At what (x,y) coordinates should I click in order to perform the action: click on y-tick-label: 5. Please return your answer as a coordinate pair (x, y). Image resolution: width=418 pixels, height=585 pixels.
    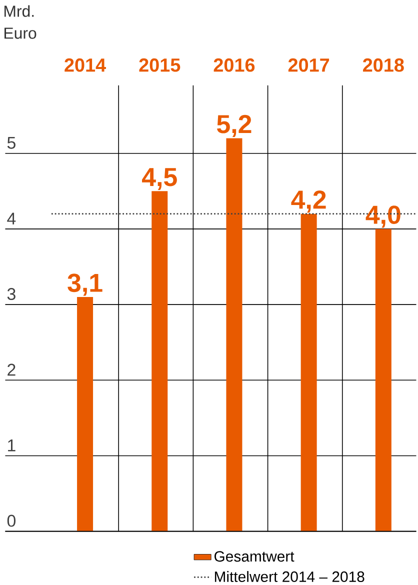
    Looking at the image, I should click on (11, 143).